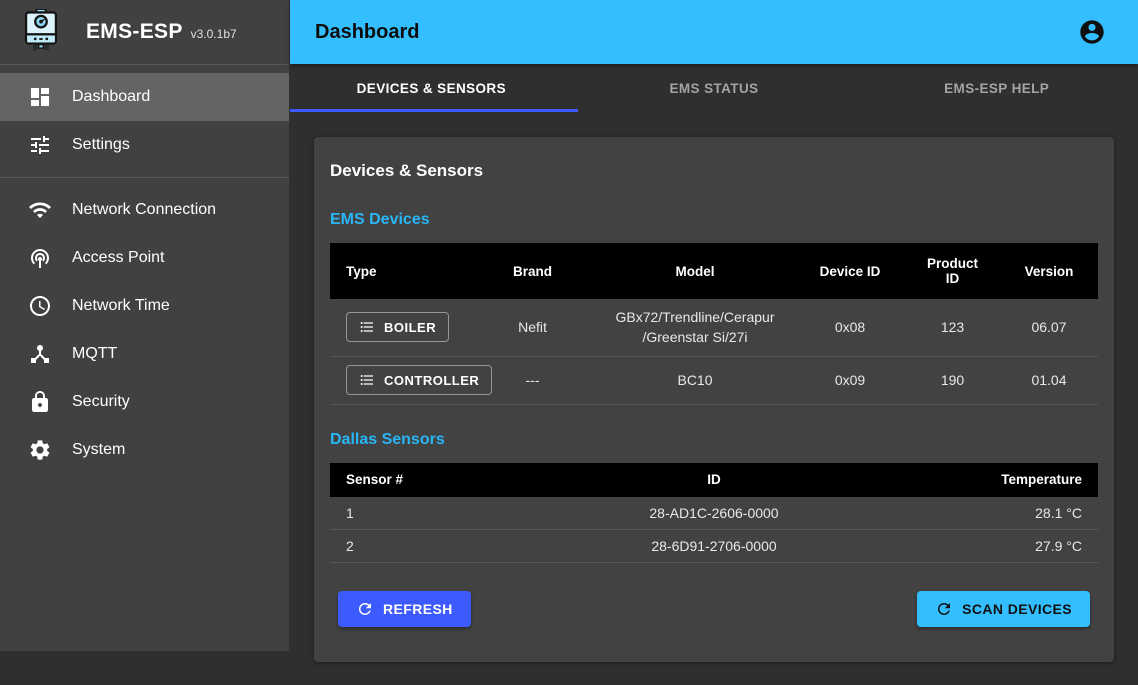 The width and height of the screenshot is (1138, 685). I want to click on sensor-number-cell: 2, so click(440, 546).